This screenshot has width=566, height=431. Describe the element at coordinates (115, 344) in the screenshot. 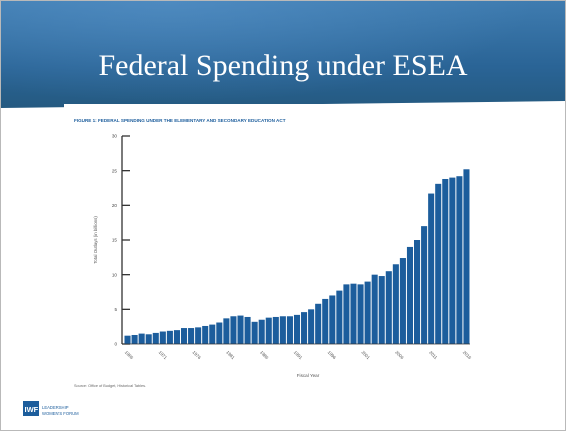

I see `y-tick-label: 0` at that location.